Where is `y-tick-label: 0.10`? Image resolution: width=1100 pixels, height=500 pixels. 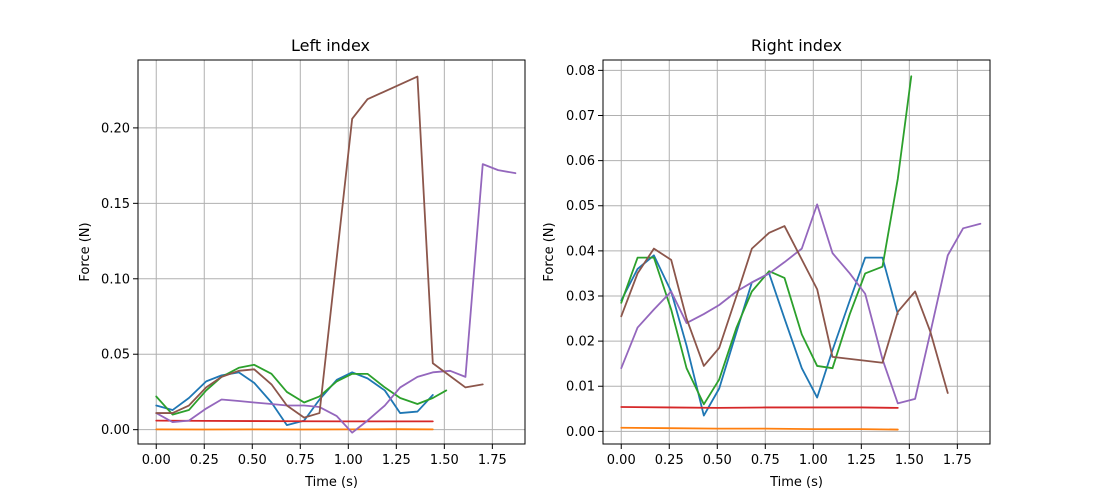
y-tick-label: 0.10 is located at coordinates (115, 279).